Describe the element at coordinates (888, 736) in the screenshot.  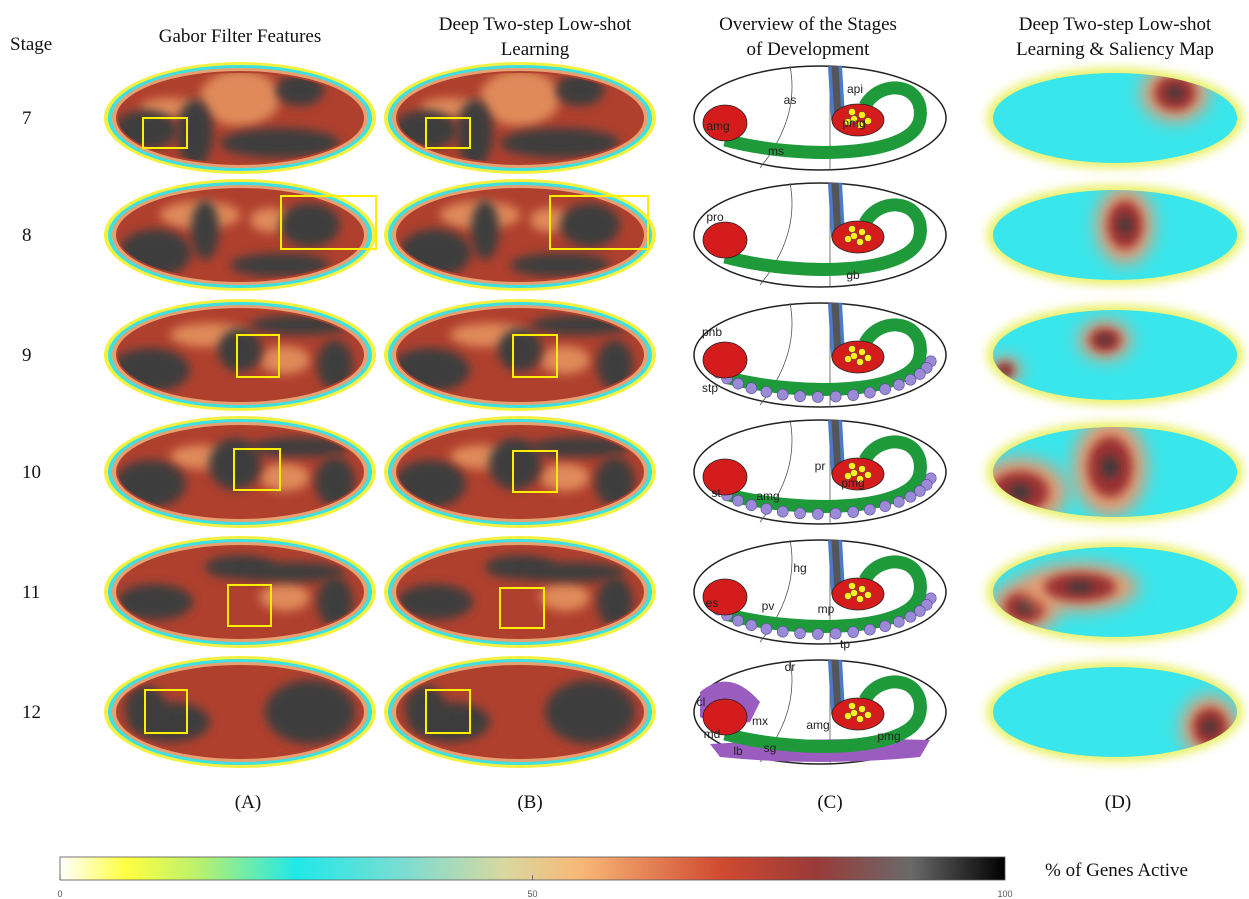
I see `structure-label: pmg` at that location.